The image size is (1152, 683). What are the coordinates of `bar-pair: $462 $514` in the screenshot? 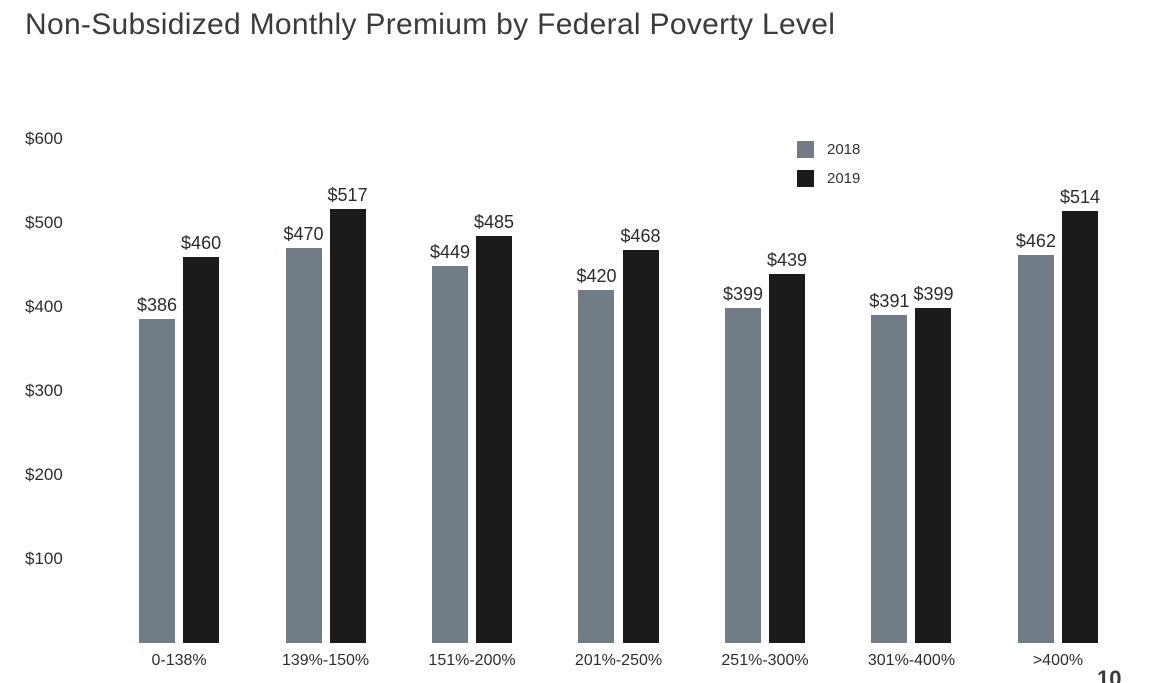 It's located at (1058, 415).